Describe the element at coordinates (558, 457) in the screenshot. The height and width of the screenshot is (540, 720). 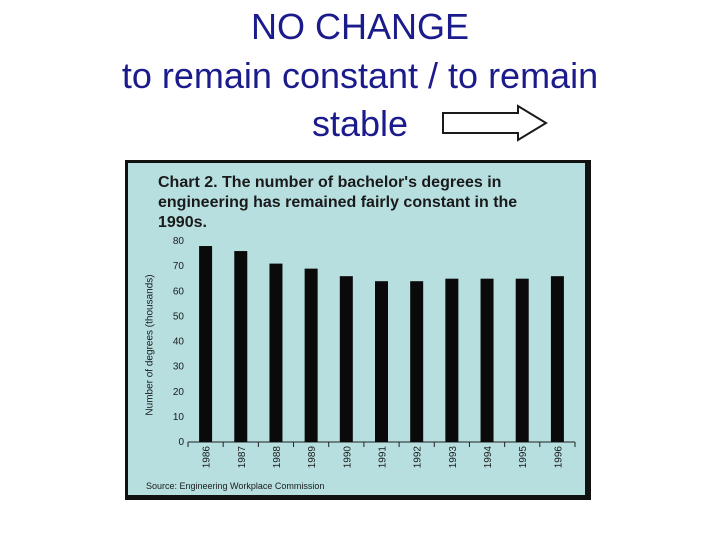
I see `x-tick-label-1996: 1996` at that location.